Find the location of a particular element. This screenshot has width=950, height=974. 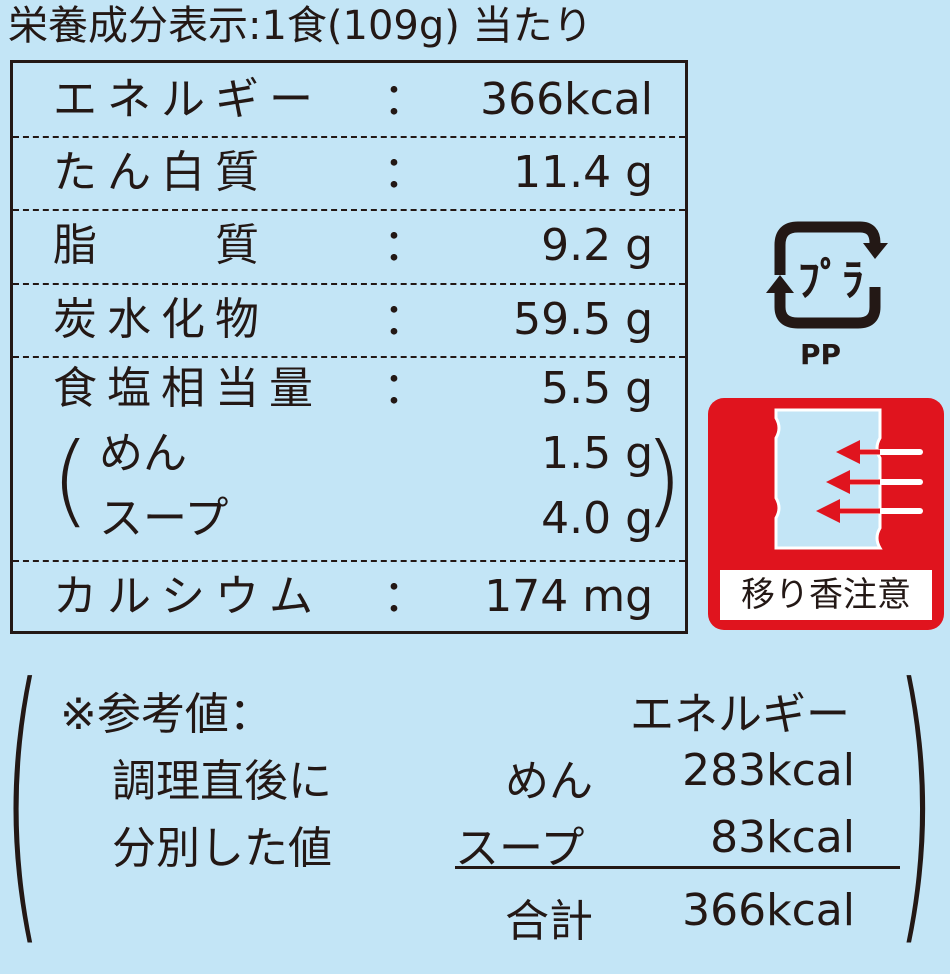

row-label: スープ is located at coordinates (164, 518).